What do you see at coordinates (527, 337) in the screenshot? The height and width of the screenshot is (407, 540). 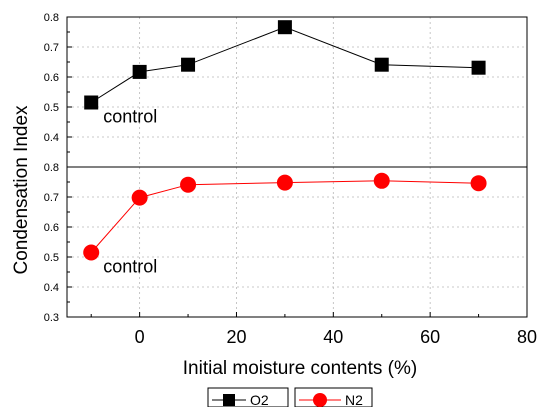 I see `x-tick-label: 80` at bounding box center [527, 337].